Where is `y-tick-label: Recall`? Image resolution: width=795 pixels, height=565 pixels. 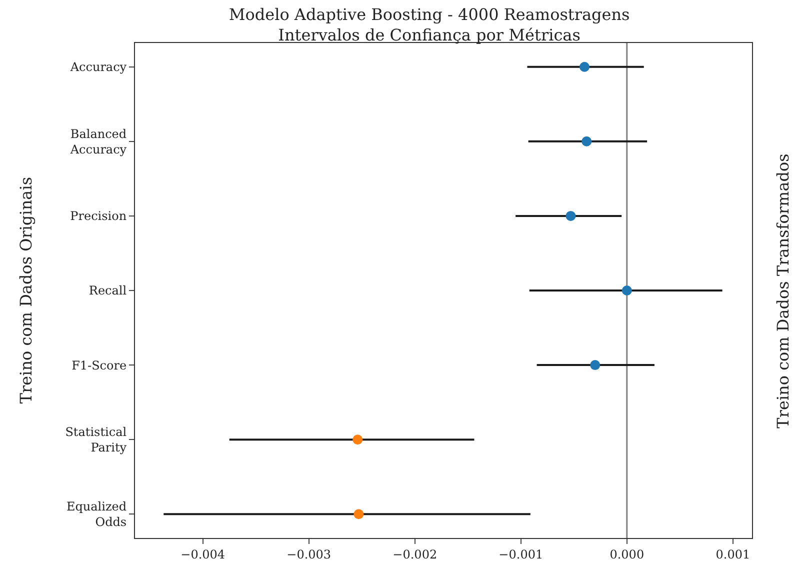
y-tick-label: Recall is located at coordinates (107, 291).